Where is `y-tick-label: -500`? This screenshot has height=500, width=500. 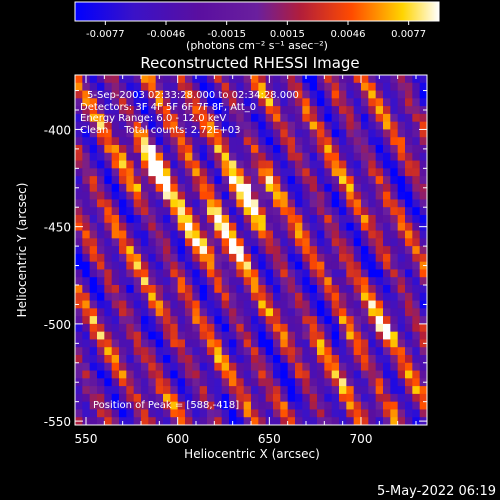 y-tick-label: -500 is located at coordinates (57, 325).